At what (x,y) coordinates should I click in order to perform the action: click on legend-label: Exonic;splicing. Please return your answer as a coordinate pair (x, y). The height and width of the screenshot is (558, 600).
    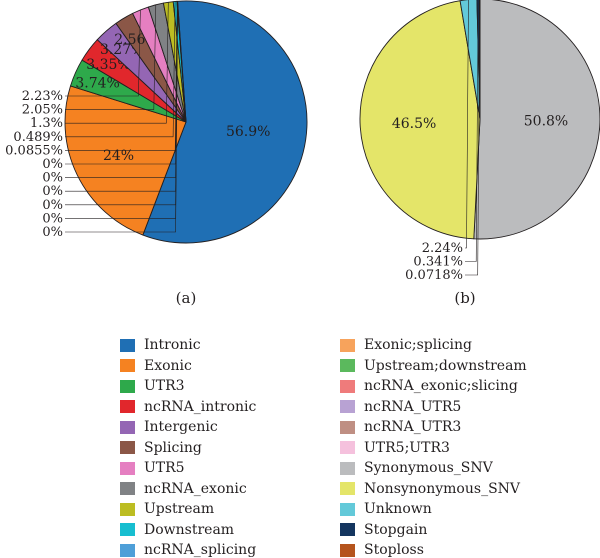
    Looking at the image, I should click on (418, 345).